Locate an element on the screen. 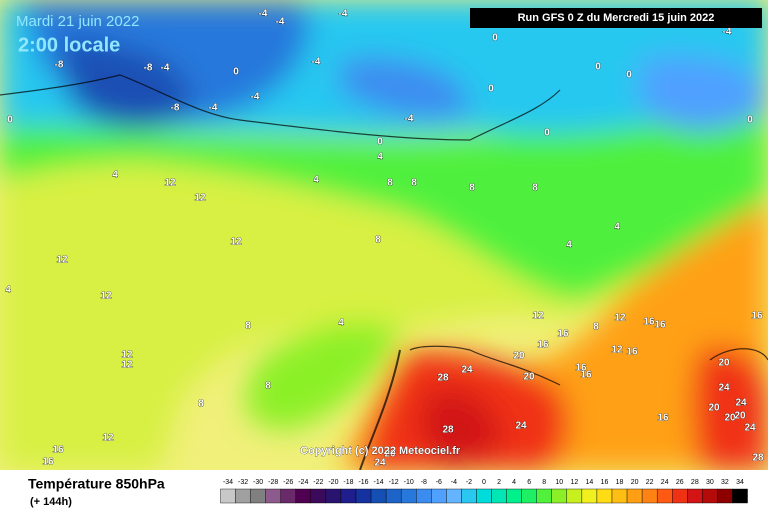  scale-label: 28 is located at coordinates (695, 482).